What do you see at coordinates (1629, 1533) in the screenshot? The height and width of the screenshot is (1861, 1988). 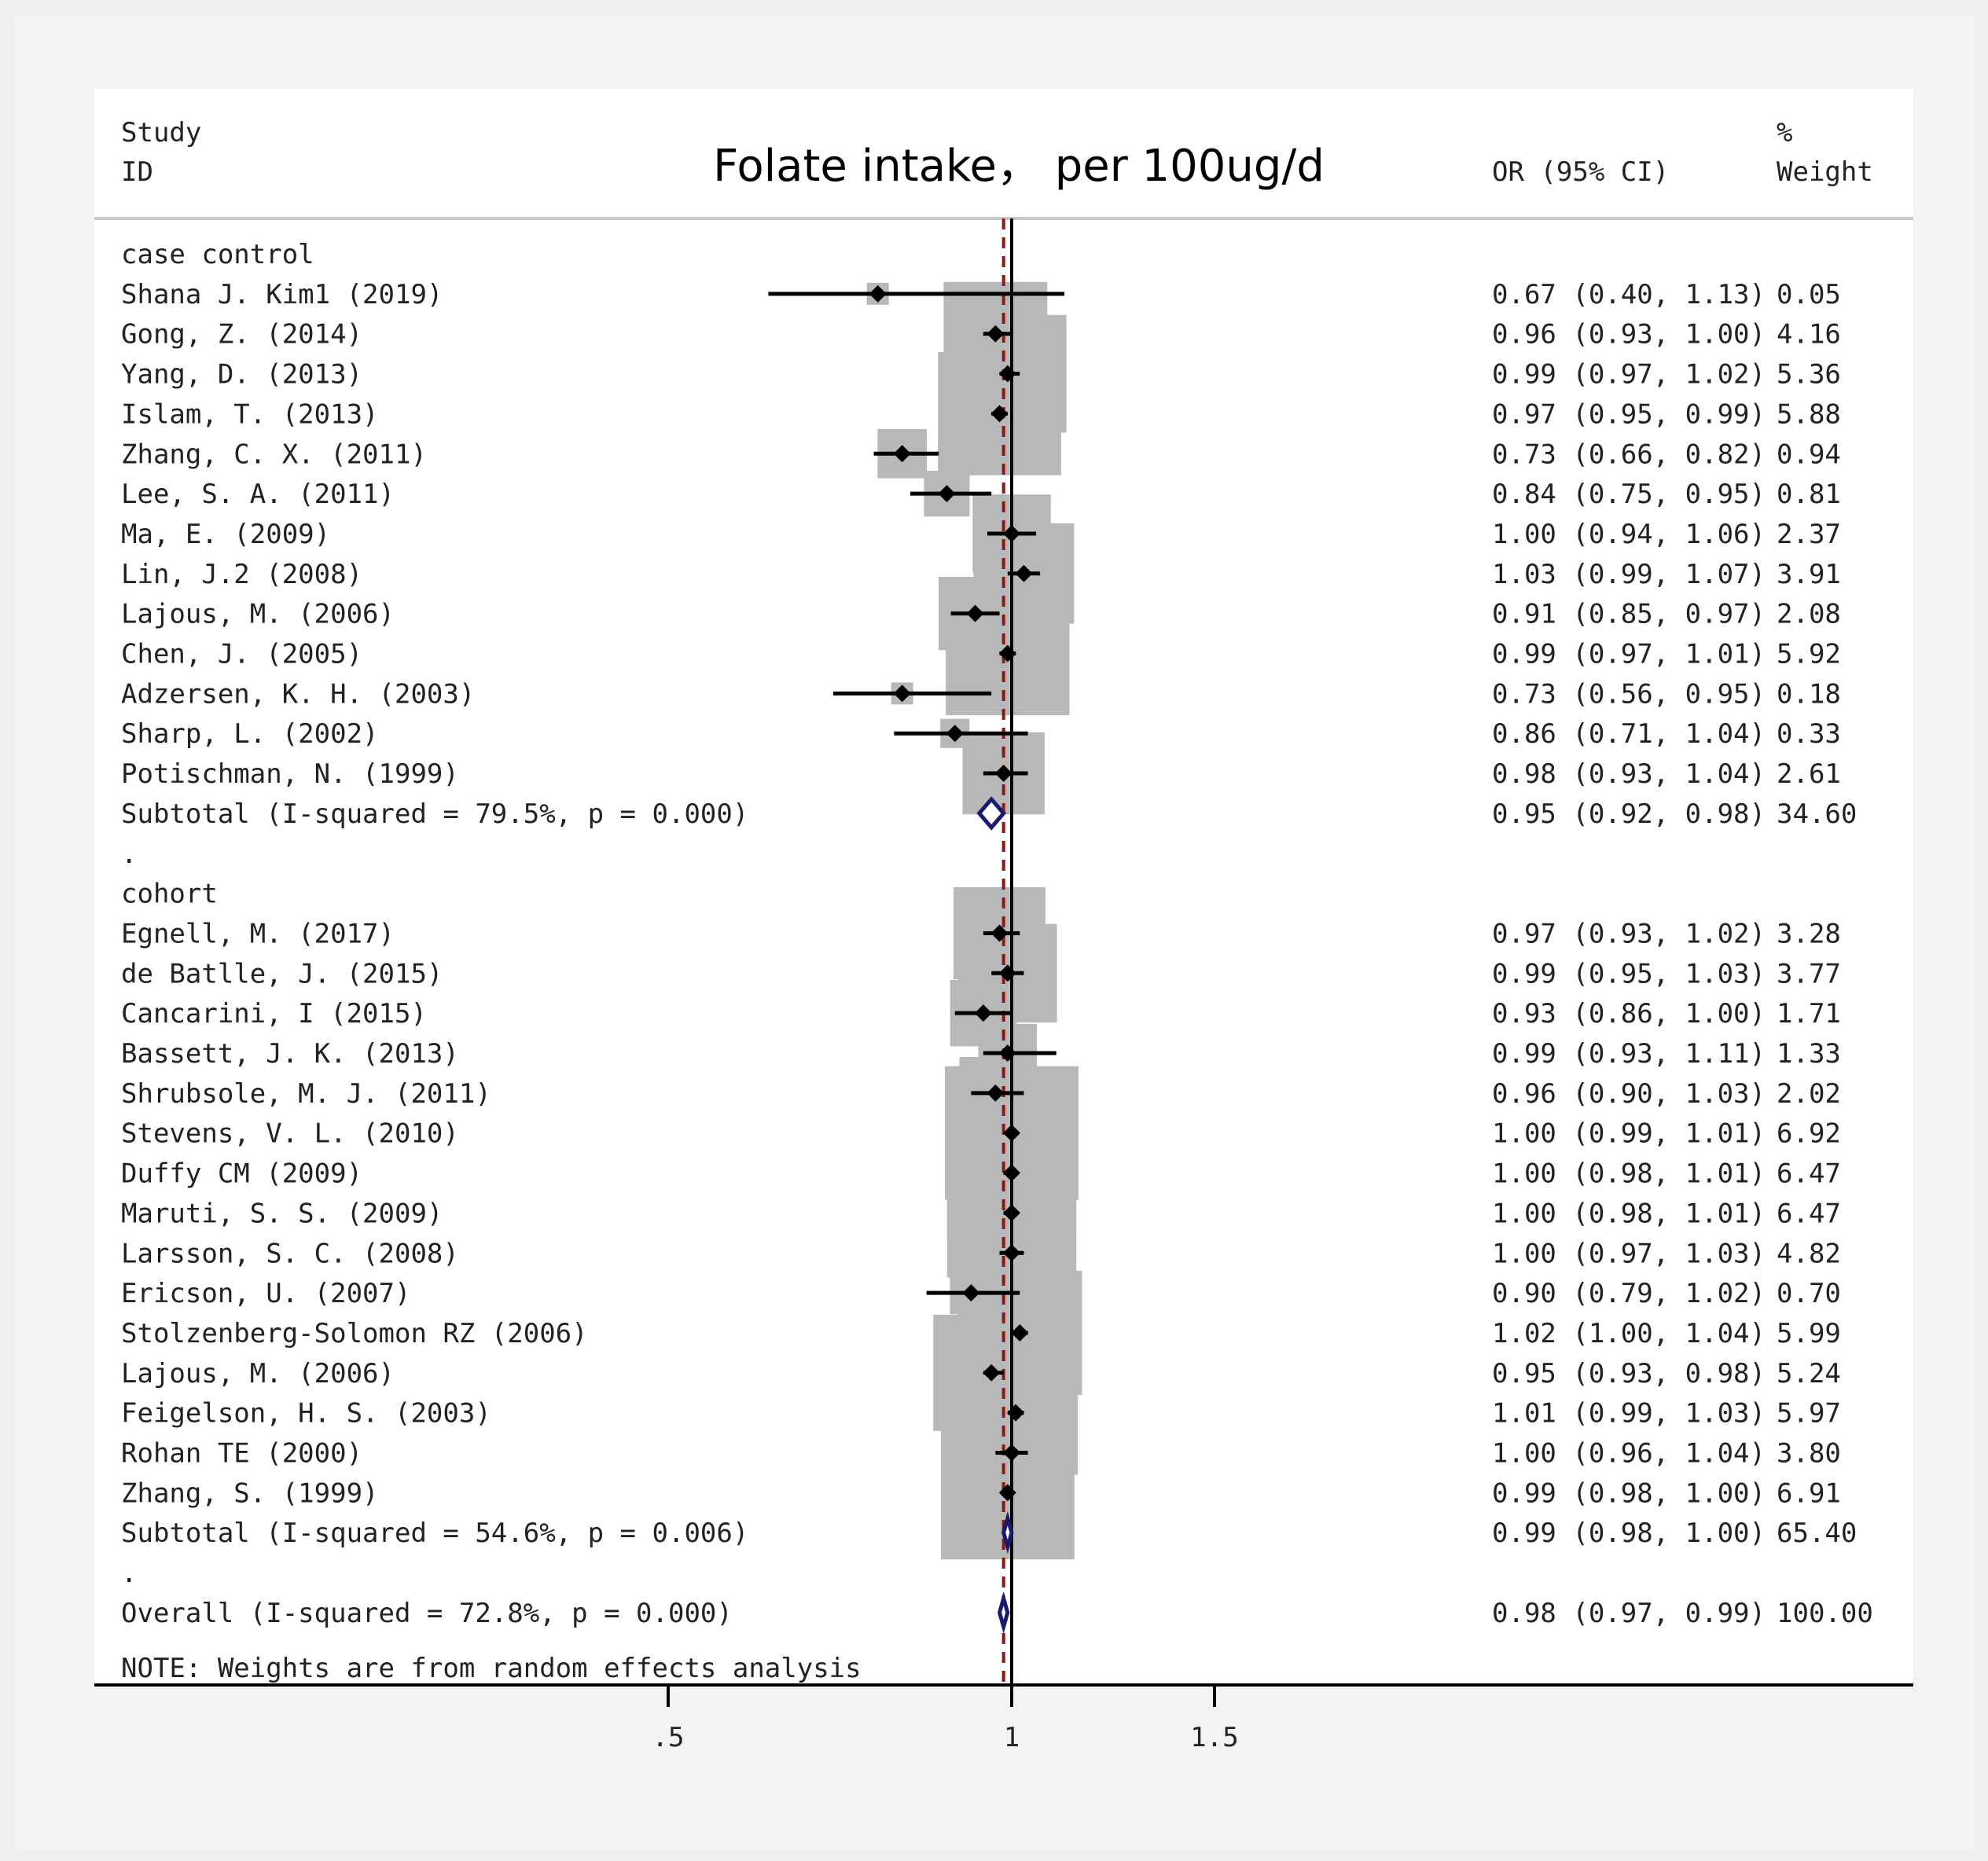 I see `row-or-ci-32: 0.99 (0.98, 1.00)` at bounding box center [1629, 1533].